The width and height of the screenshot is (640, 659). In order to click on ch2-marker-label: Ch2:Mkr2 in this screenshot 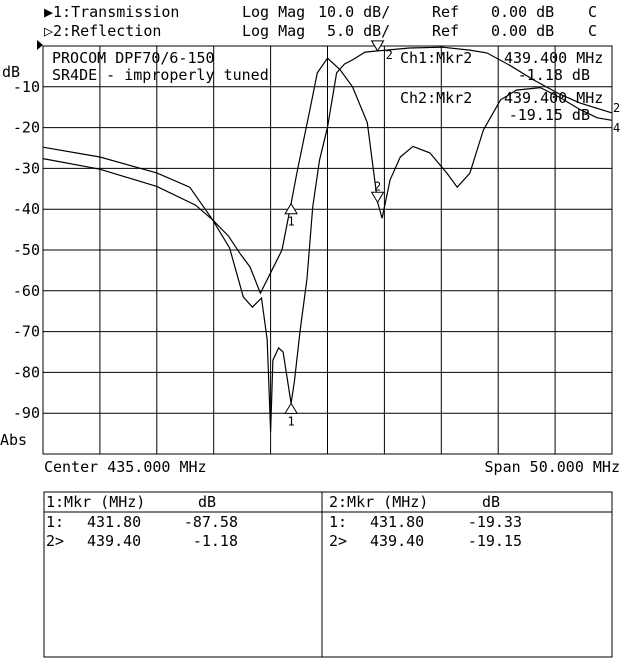, I will do `click(436, 98)`.